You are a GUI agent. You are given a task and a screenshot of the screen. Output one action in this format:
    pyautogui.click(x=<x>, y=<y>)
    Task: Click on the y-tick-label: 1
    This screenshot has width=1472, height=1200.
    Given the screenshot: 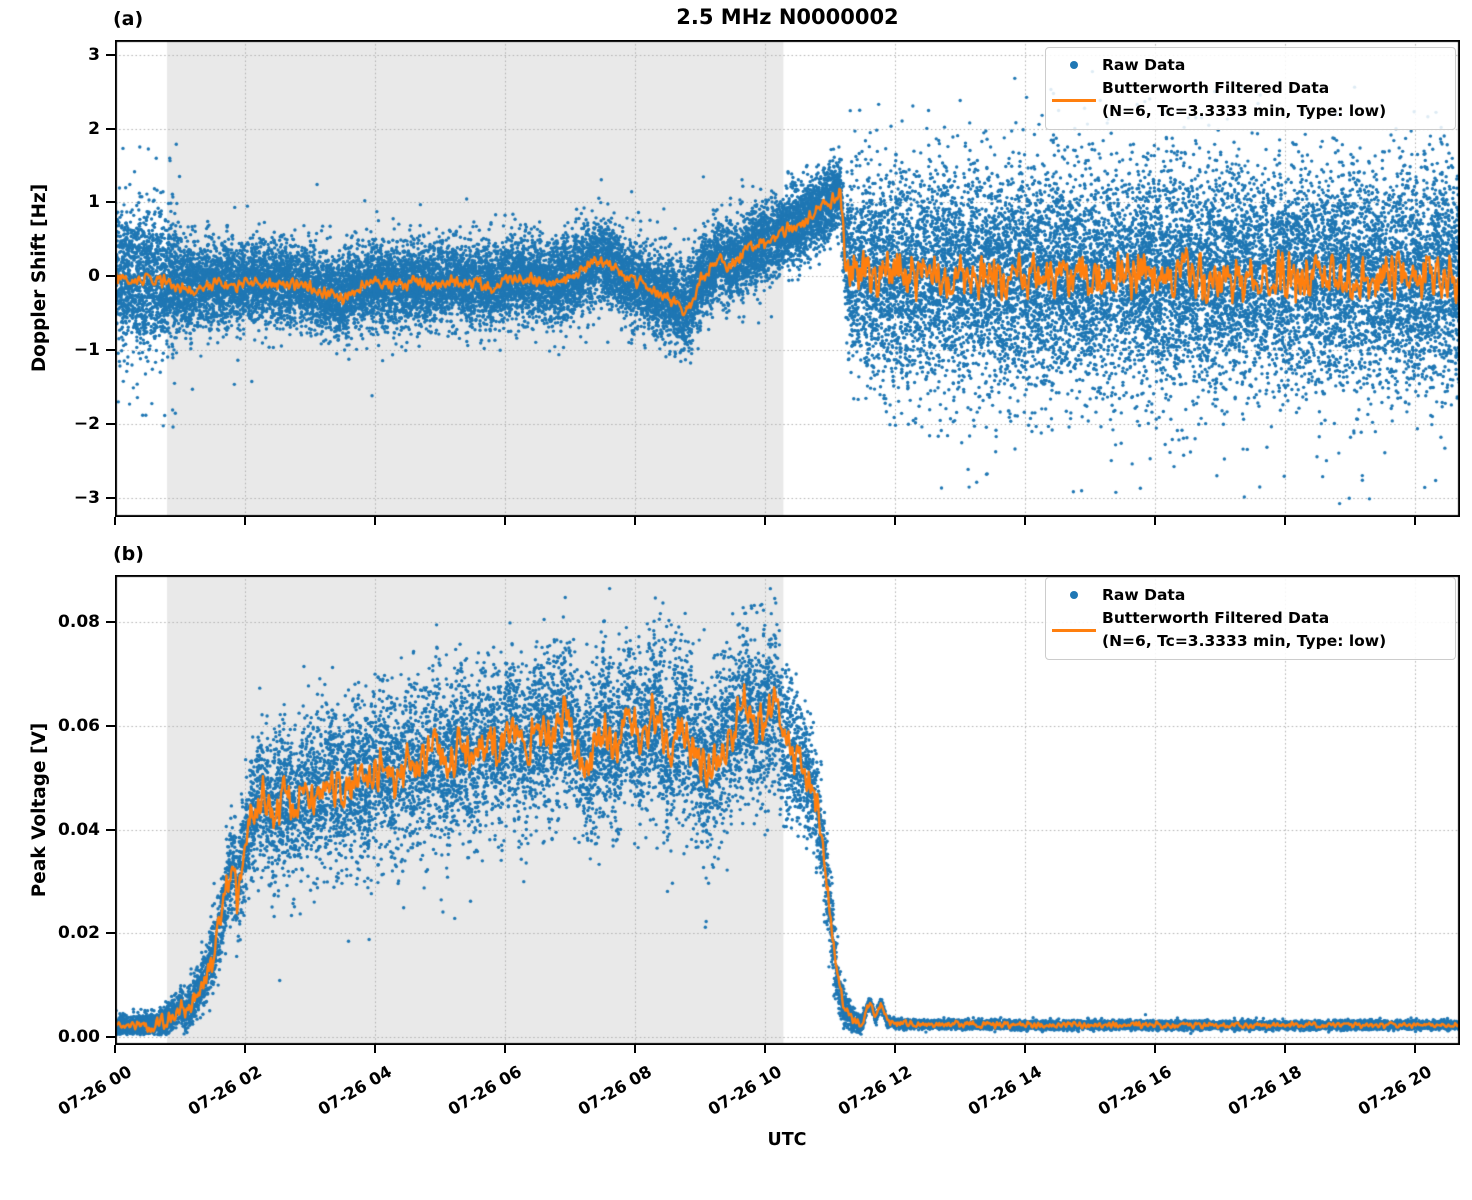 What is the action you would take?
    pyautogui.click(x=94, y=202)
    